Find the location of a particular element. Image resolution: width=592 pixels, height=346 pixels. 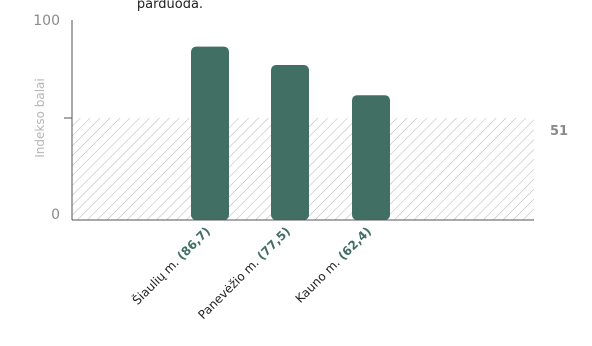

category-label-3: Kauno m. (62,4) is located at coordinates (334, 265).